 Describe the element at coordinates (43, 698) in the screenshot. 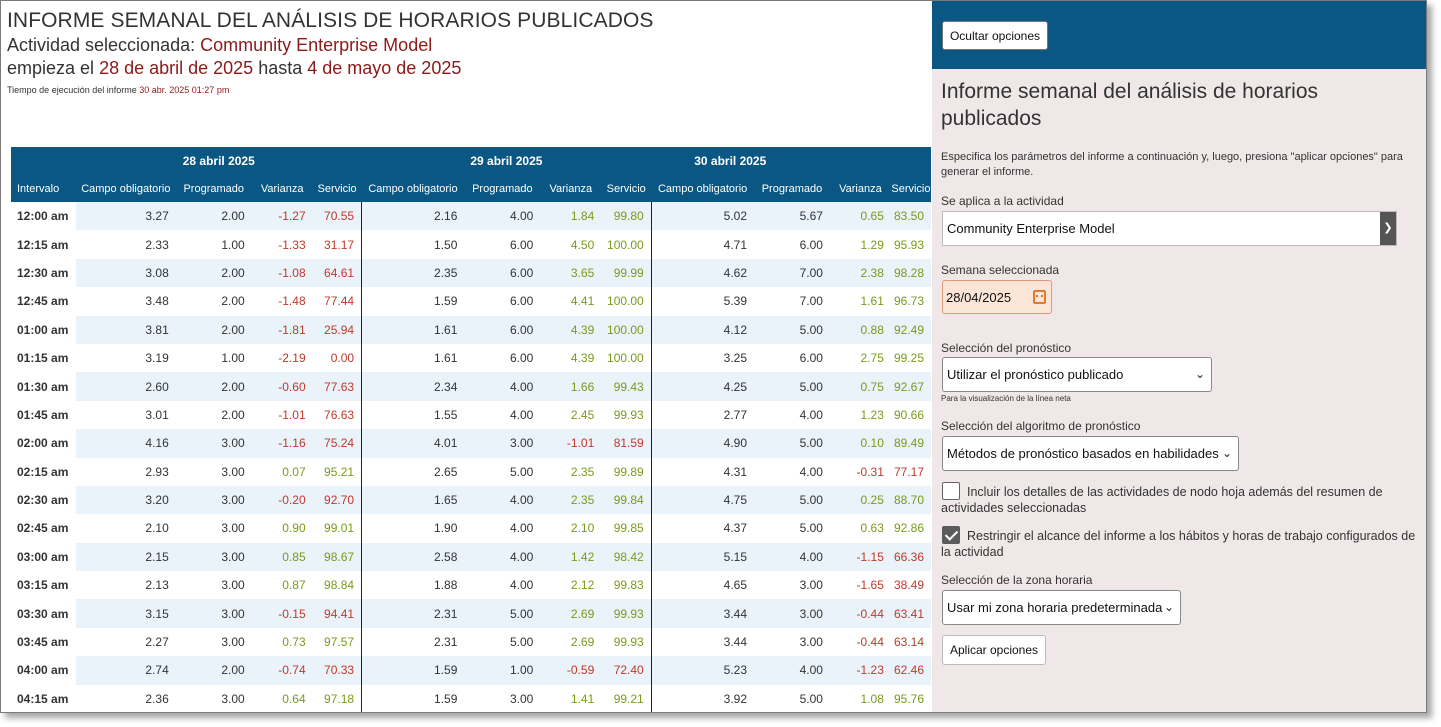

I see `interval-cell: 04:15 am` at that location.